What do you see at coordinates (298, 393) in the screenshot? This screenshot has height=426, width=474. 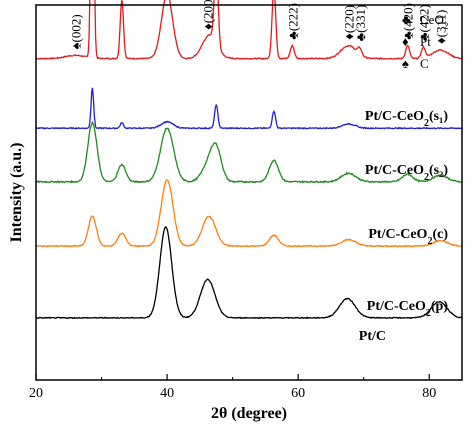 I see `x-tick-label: 60` at bounding box center [298, 393].